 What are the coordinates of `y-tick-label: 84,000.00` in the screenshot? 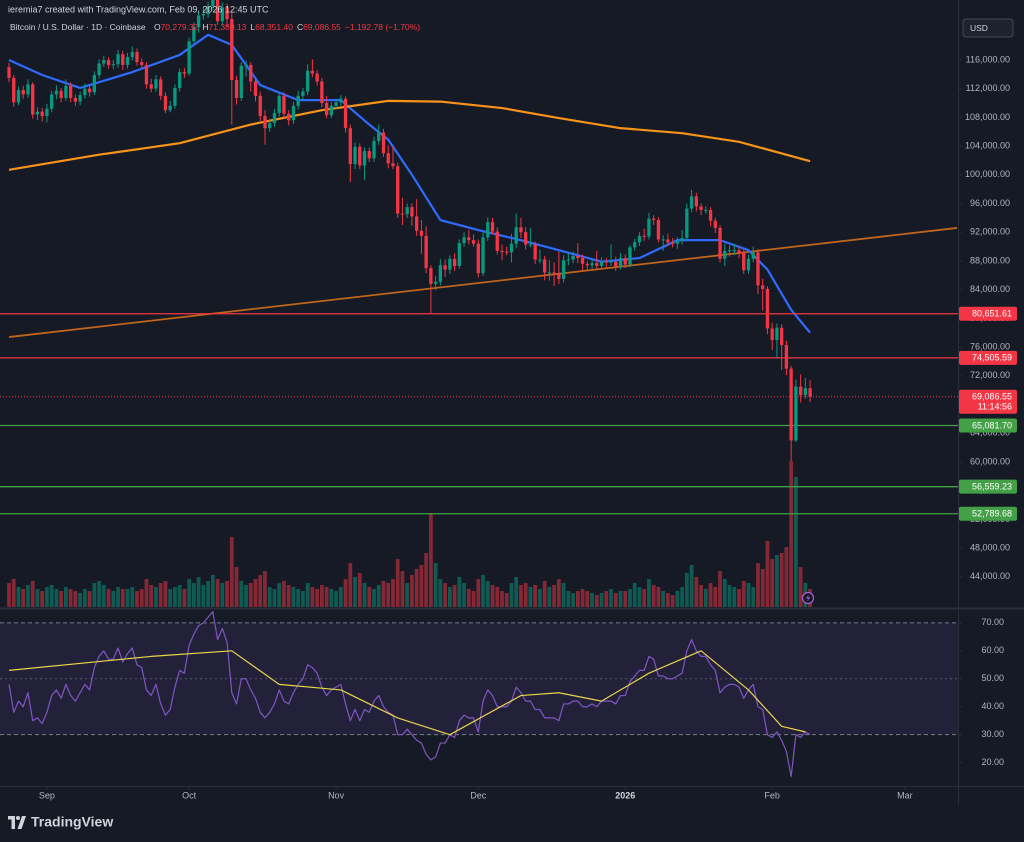 It's located at (990, 289).